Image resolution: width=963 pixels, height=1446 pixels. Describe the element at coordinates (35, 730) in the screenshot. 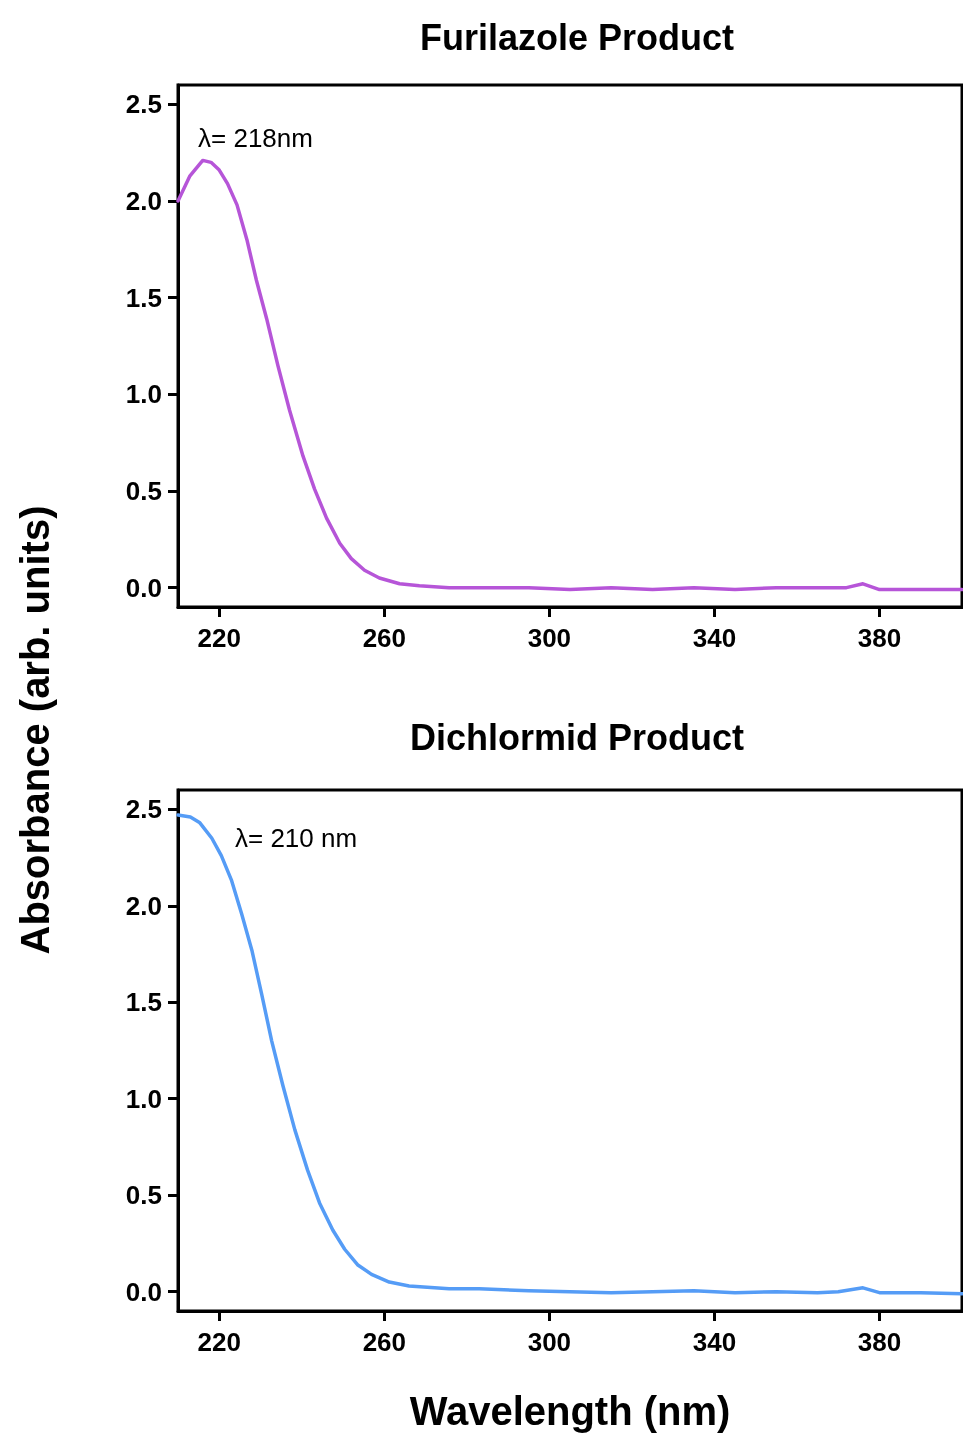

I see `y-axis-title: Absorbance (arb. units)` at that location.